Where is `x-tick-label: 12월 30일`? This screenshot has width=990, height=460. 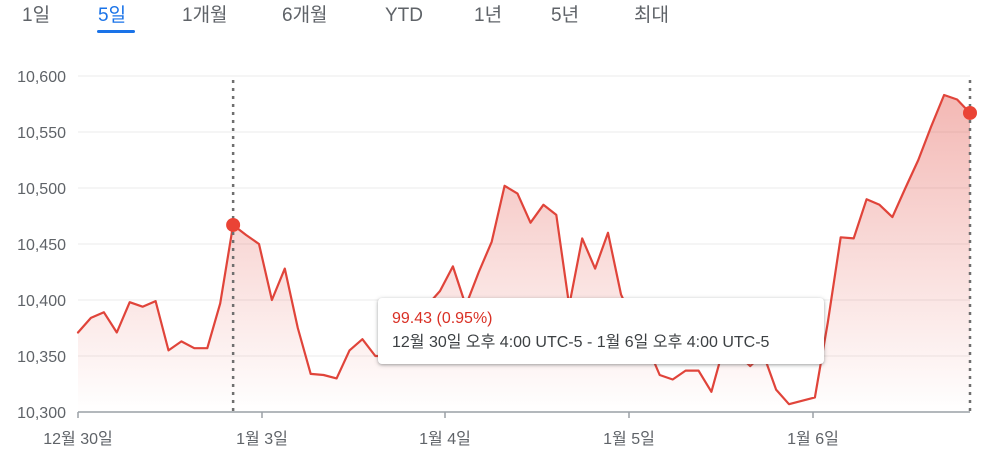 x-tick-label: 12월 30일 is located at coordinates (77, 439).